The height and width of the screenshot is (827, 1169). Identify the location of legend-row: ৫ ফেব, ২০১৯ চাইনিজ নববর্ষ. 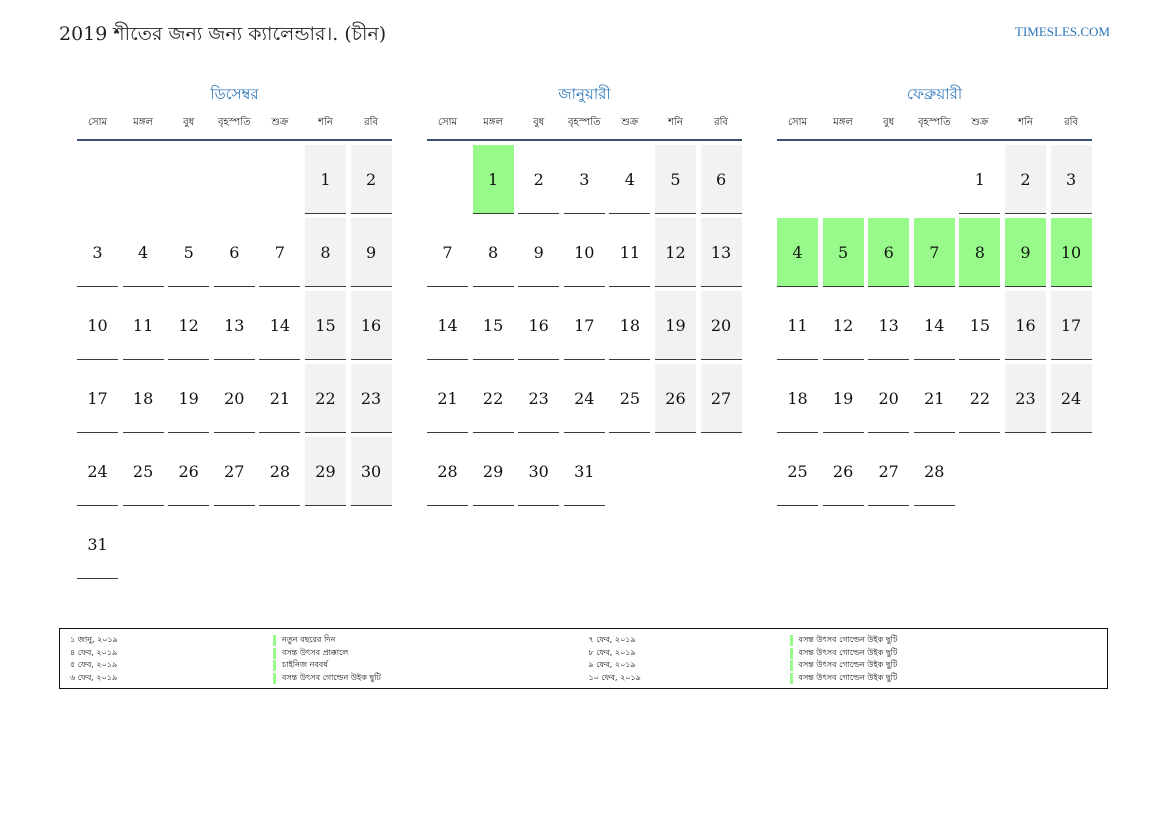
(322, 665).